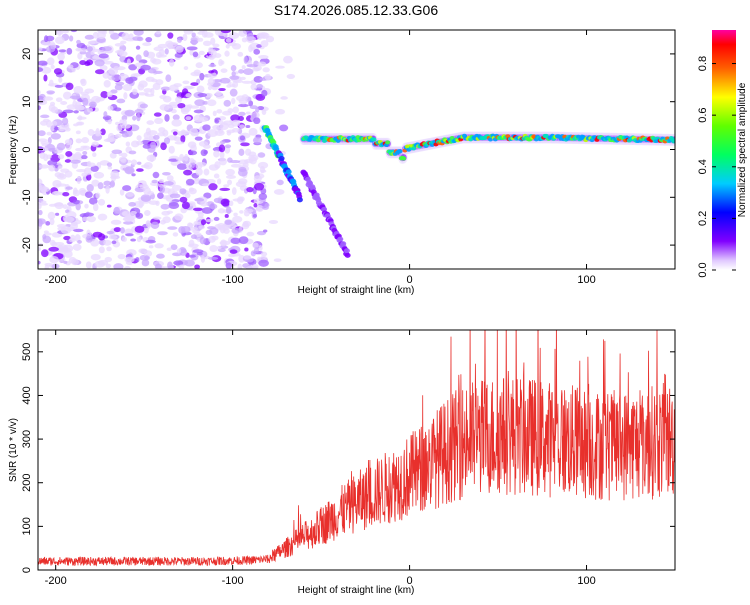 This screenshot has height=605, width=750. What do you see at coordinates (356, 10) in the screenshot?
I see `chart-title: S174.2026.085.12.33.G06` at bounding box center [356, 10].